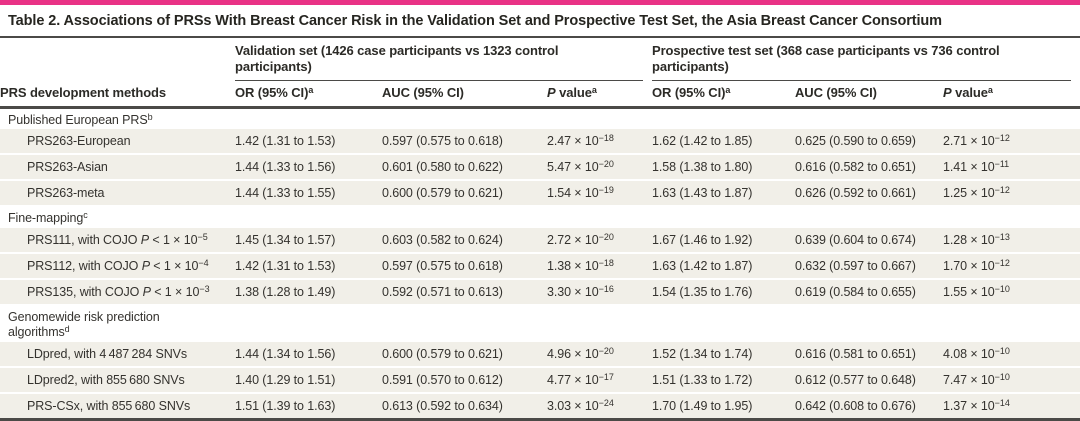  I want to click on cell-or-test: 1.54 (1.35 to 1.76), so click(724, 292).